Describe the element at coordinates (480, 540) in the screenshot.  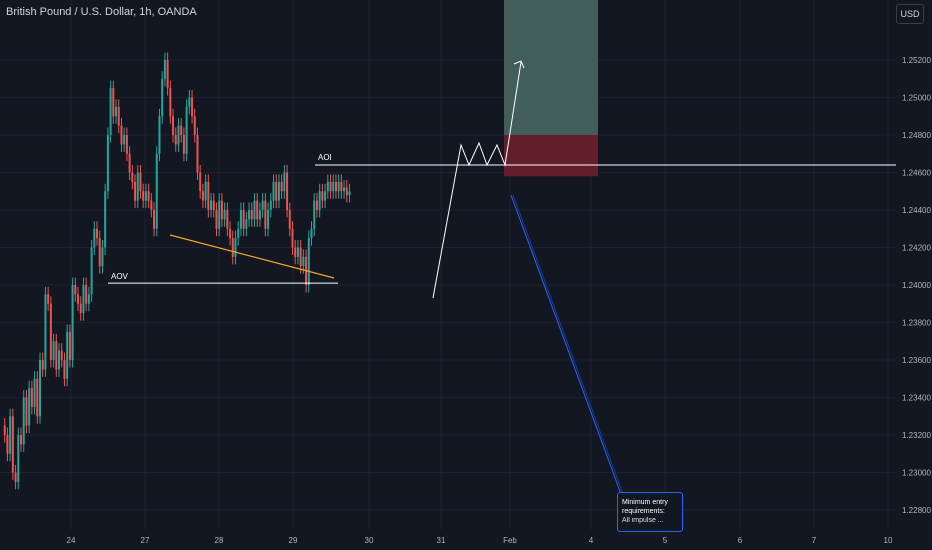
I see `time-axis: 24 27 28 29 30 31 Feb 4 5 6 7 10` at that location.